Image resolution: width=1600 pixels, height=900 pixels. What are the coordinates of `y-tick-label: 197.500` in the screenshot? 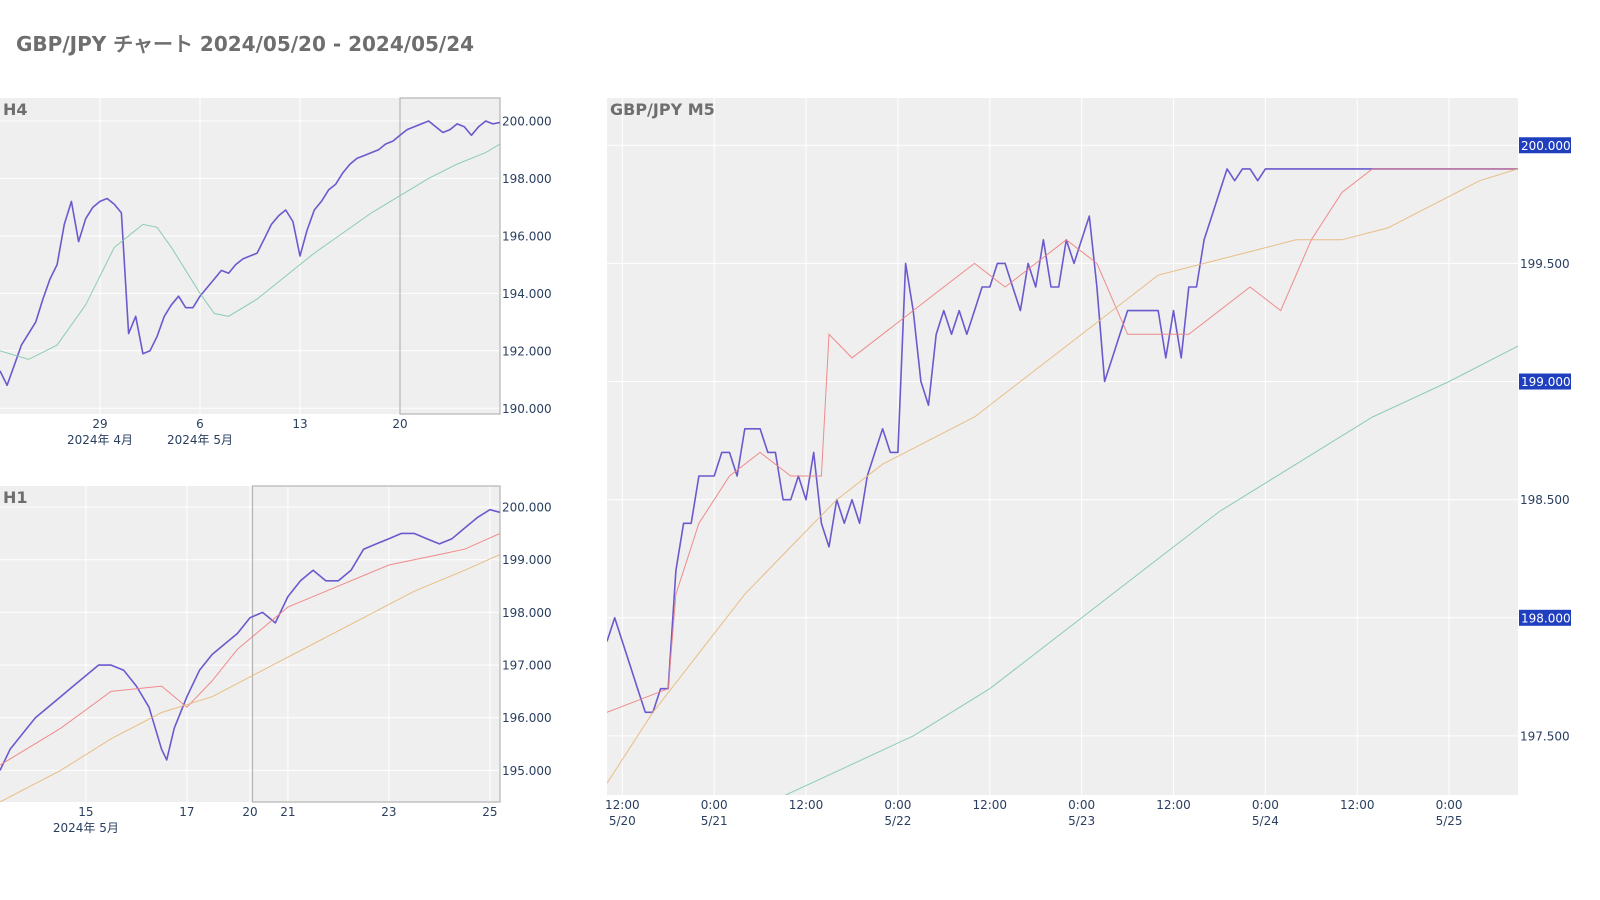 It's located at (1545, 736).